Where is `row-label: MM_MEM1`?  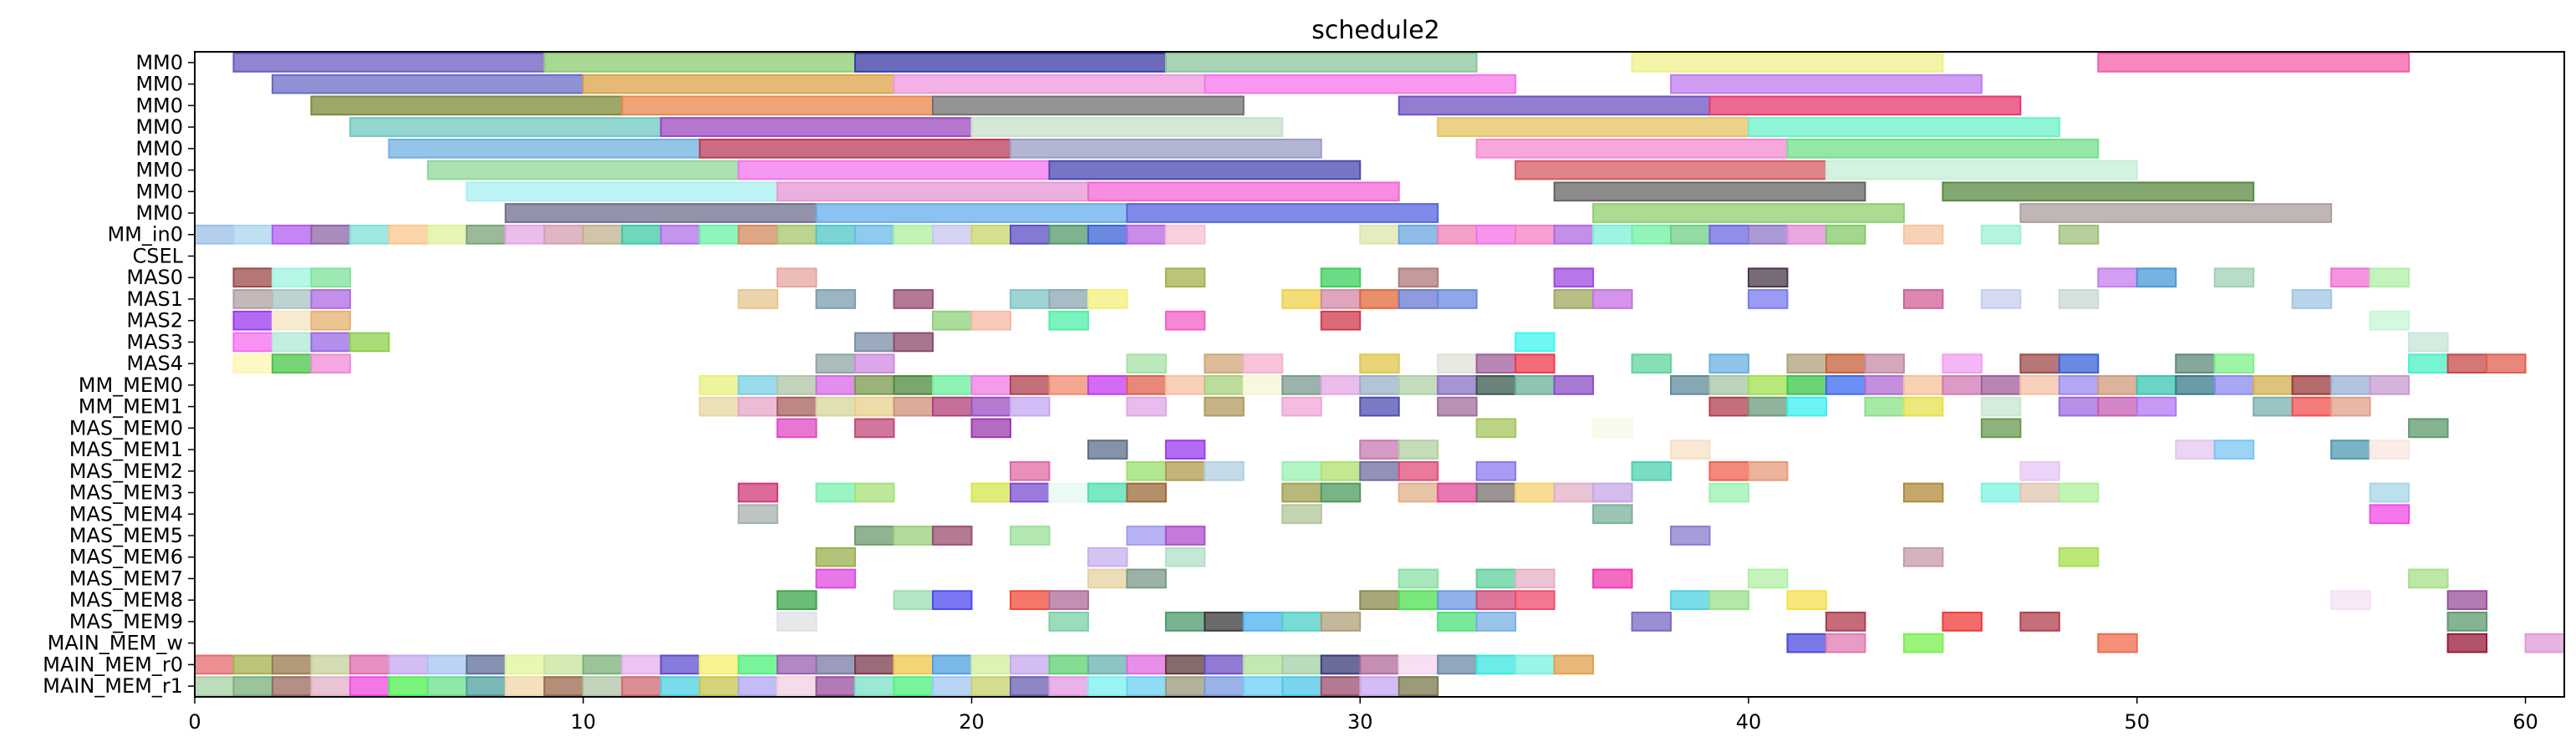 row-label: MM_MEM1 is located at coordinates (131, 407).